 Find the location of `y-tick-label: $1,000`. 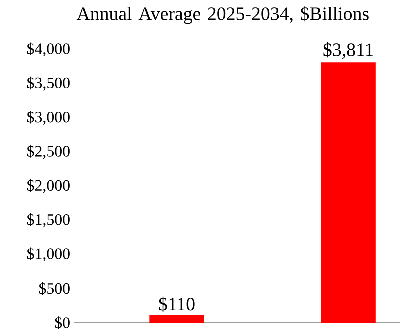

y-tick-label: $1,000 is located at coordinates (48, 255).